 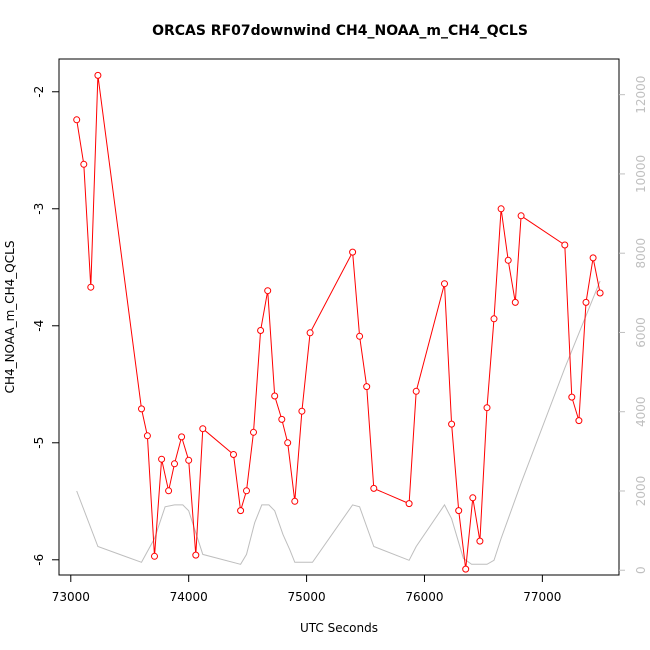 I want to click on y2-tick-label: 4000, so click(x=641, y=411).